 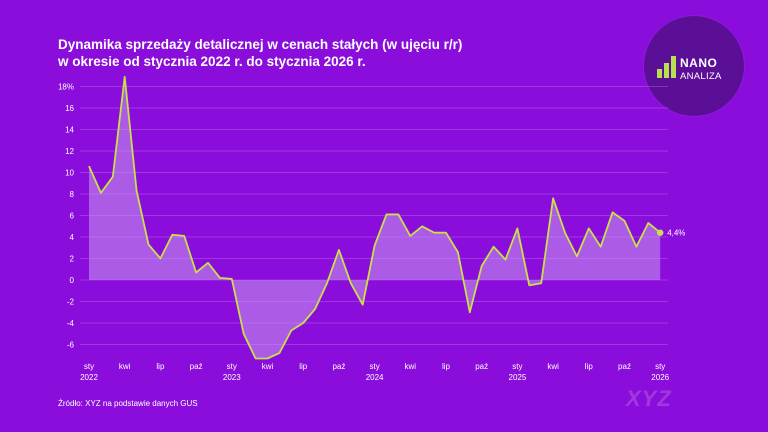 What do you see at coordinates (71, 323) in the screenshot?
I see `y-tick-label: -4` at bounding box center [71, 323].